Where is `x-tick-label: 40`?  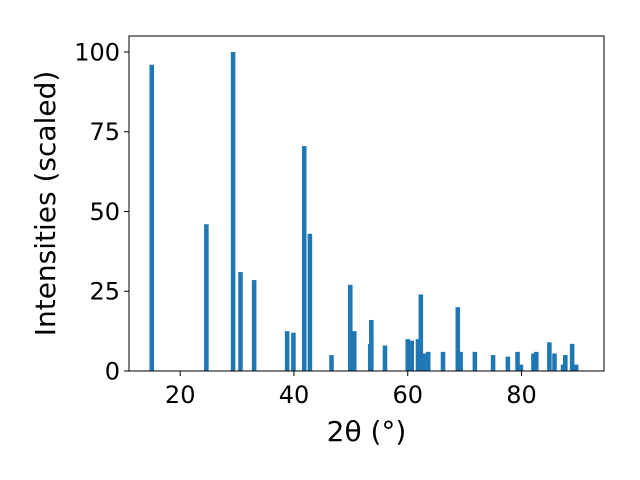 x-tick-label: 40 is located at coordinates (294, 395).